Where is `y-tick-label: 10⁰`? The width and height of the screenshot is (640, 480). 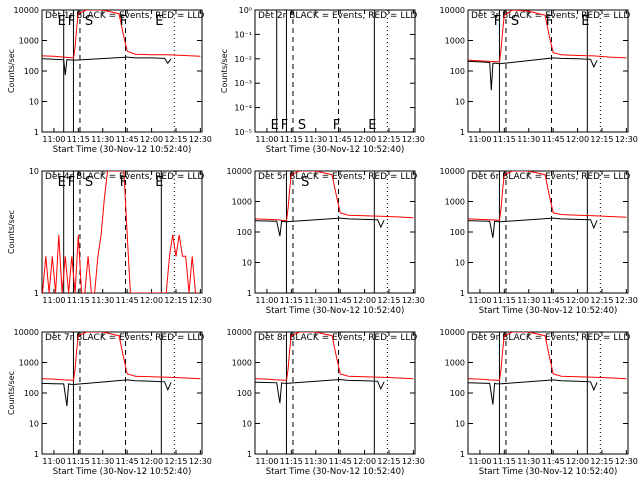
y-tick-label: 10⁰ is located at coordinates (245, 10).